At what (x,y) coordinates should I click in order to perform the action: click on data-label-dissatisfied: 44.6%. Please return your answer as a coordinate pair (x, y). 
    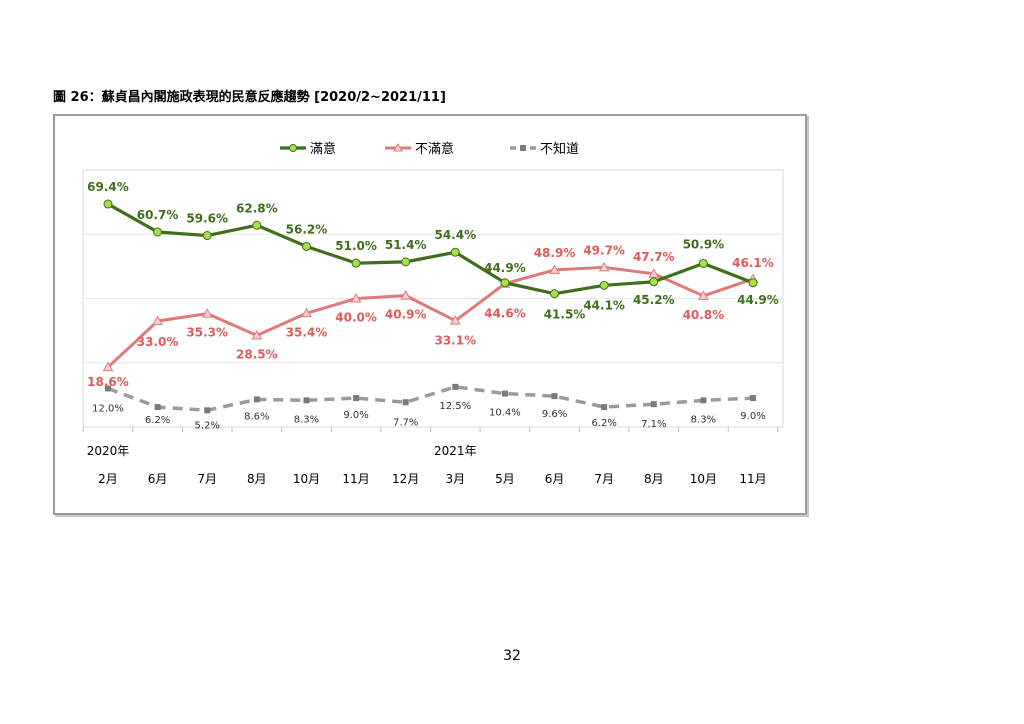
    Looking at the image, I should click on (505, 314).